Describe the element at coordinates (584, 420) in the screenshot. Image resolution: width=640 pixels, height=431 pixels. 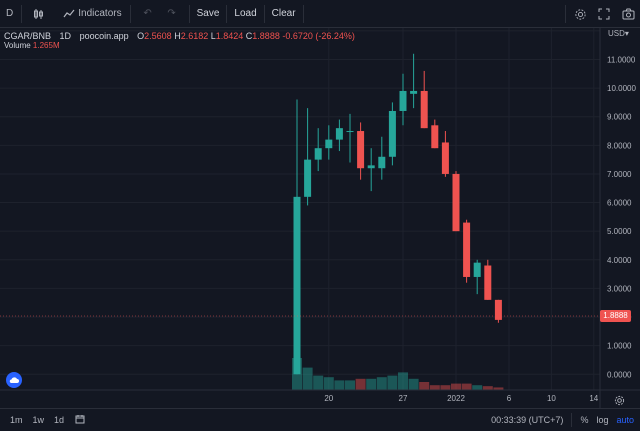
I see `percent-toggle: %` at that location.